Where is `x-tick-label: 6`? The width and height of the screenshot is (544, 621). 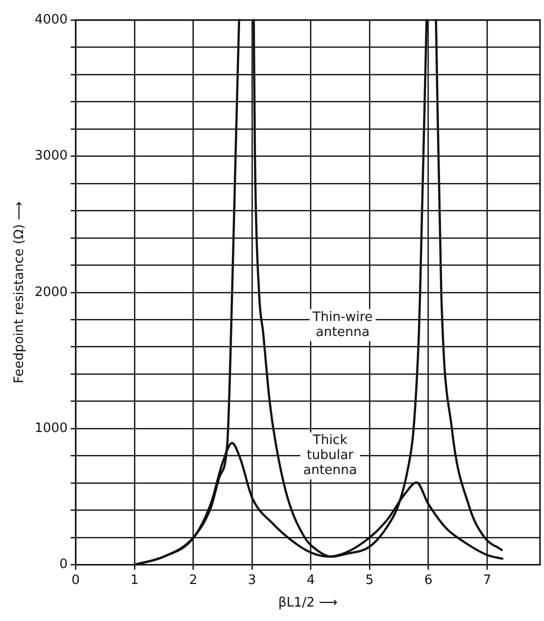
x-tick-label: 6 is located at coordinates (428, 580).